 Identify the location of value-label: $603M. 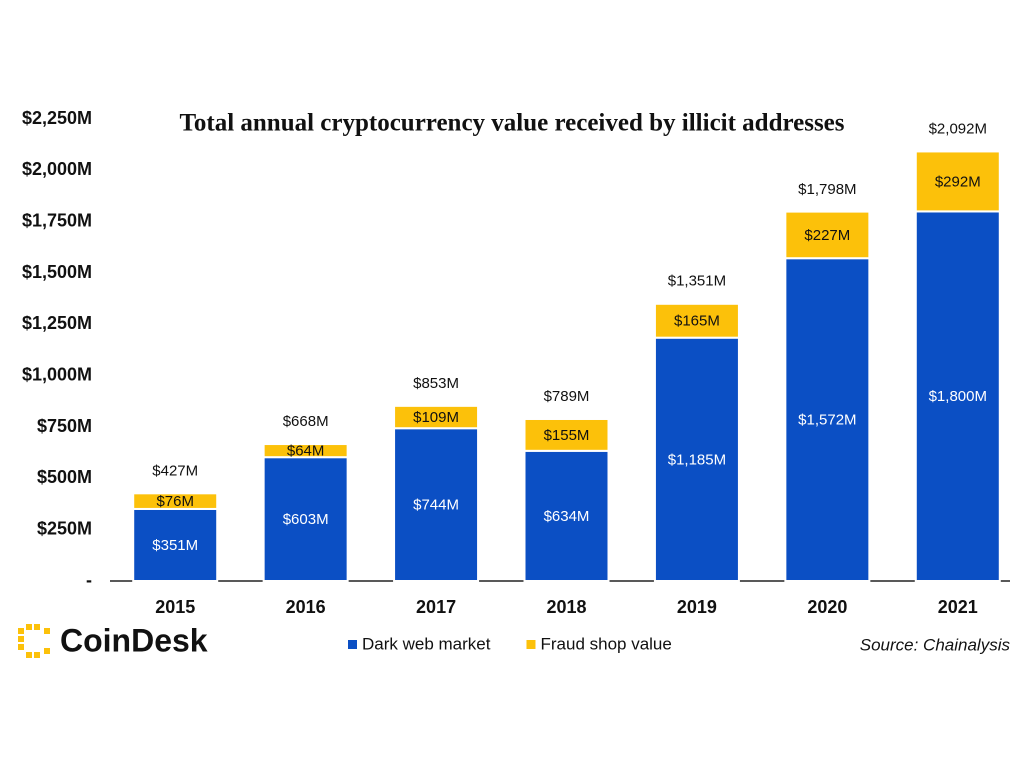
(306, 519).